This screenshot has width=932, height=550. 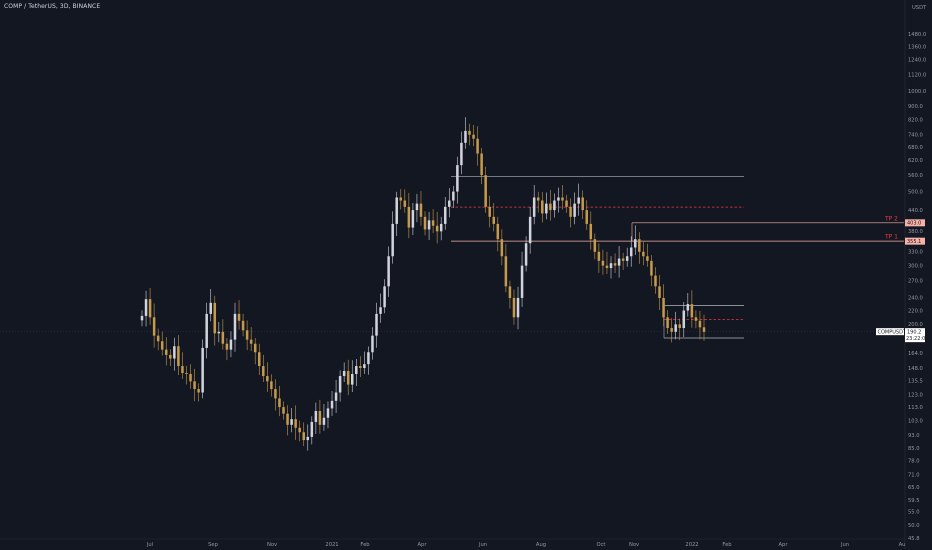 What do you see at coordinates (914, 436) in the screenshot?
I see `y-tick-label: 93.0` at bounding box center [914, 436].